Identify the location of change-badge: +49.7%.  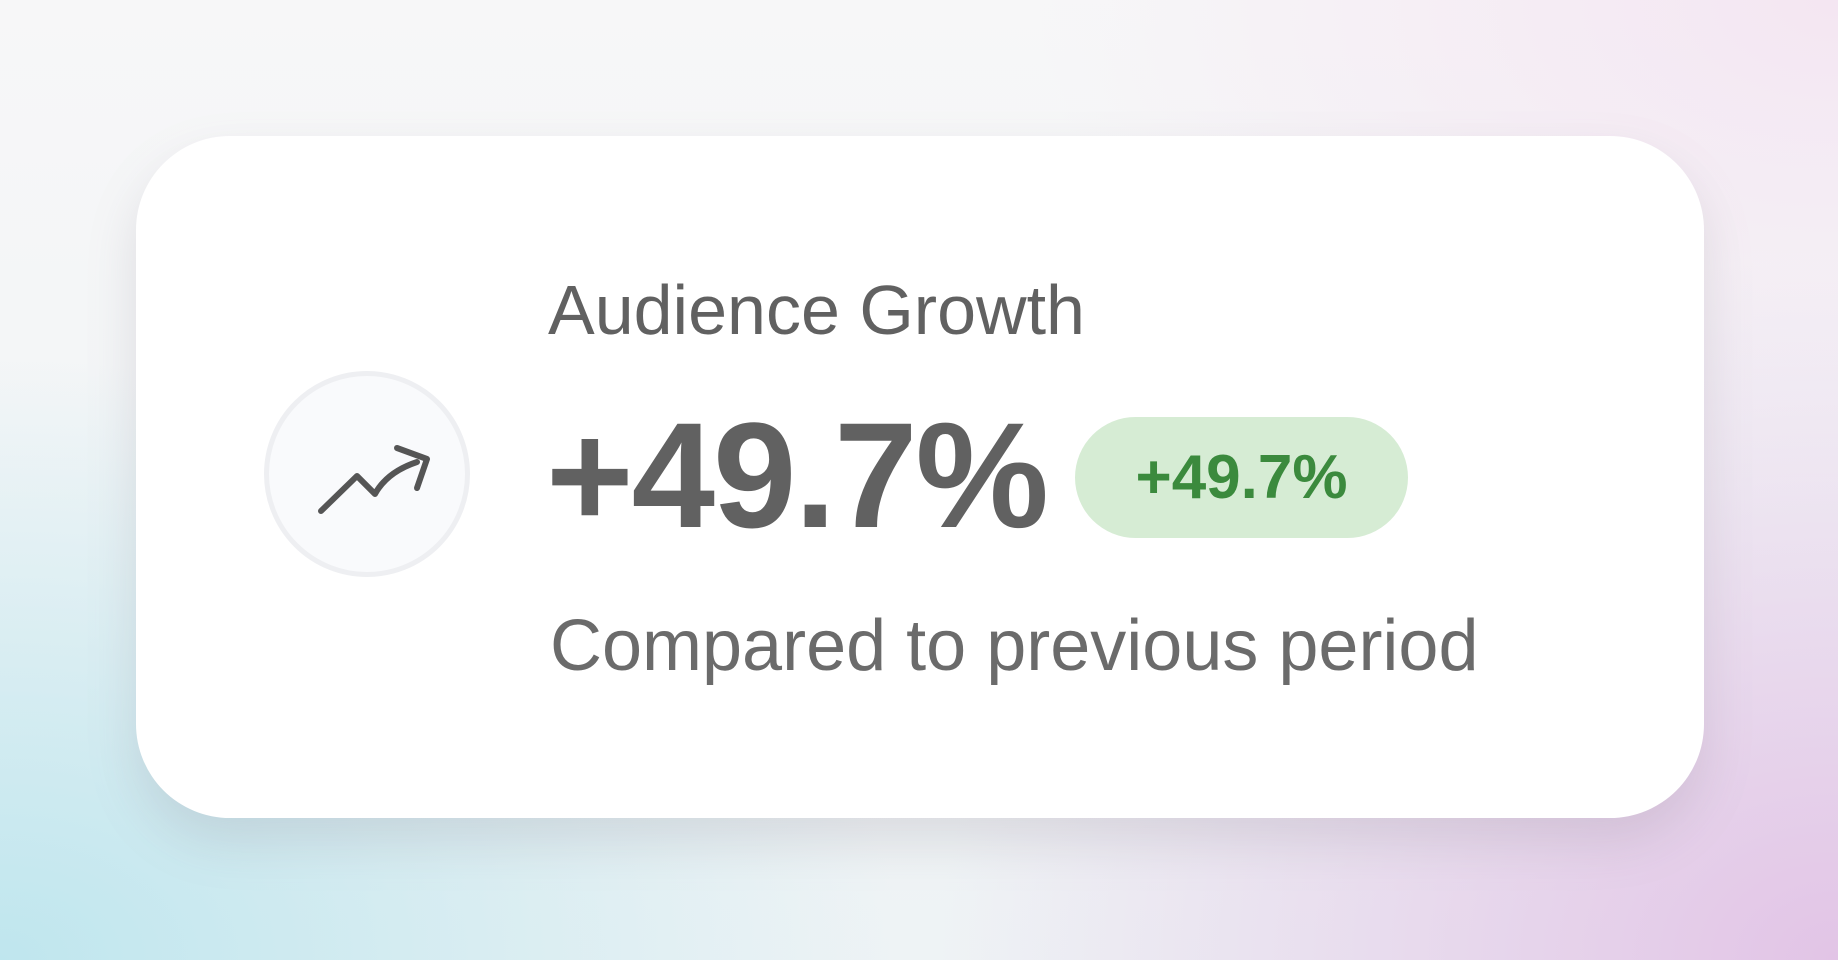
(1241, 477).